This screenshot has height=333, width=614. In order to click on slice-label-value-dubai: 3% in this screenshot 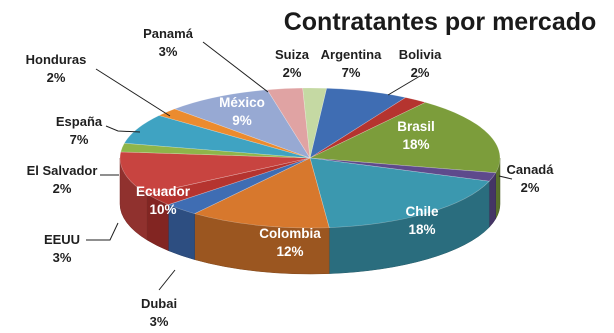, I will do `click(159, 321)`.